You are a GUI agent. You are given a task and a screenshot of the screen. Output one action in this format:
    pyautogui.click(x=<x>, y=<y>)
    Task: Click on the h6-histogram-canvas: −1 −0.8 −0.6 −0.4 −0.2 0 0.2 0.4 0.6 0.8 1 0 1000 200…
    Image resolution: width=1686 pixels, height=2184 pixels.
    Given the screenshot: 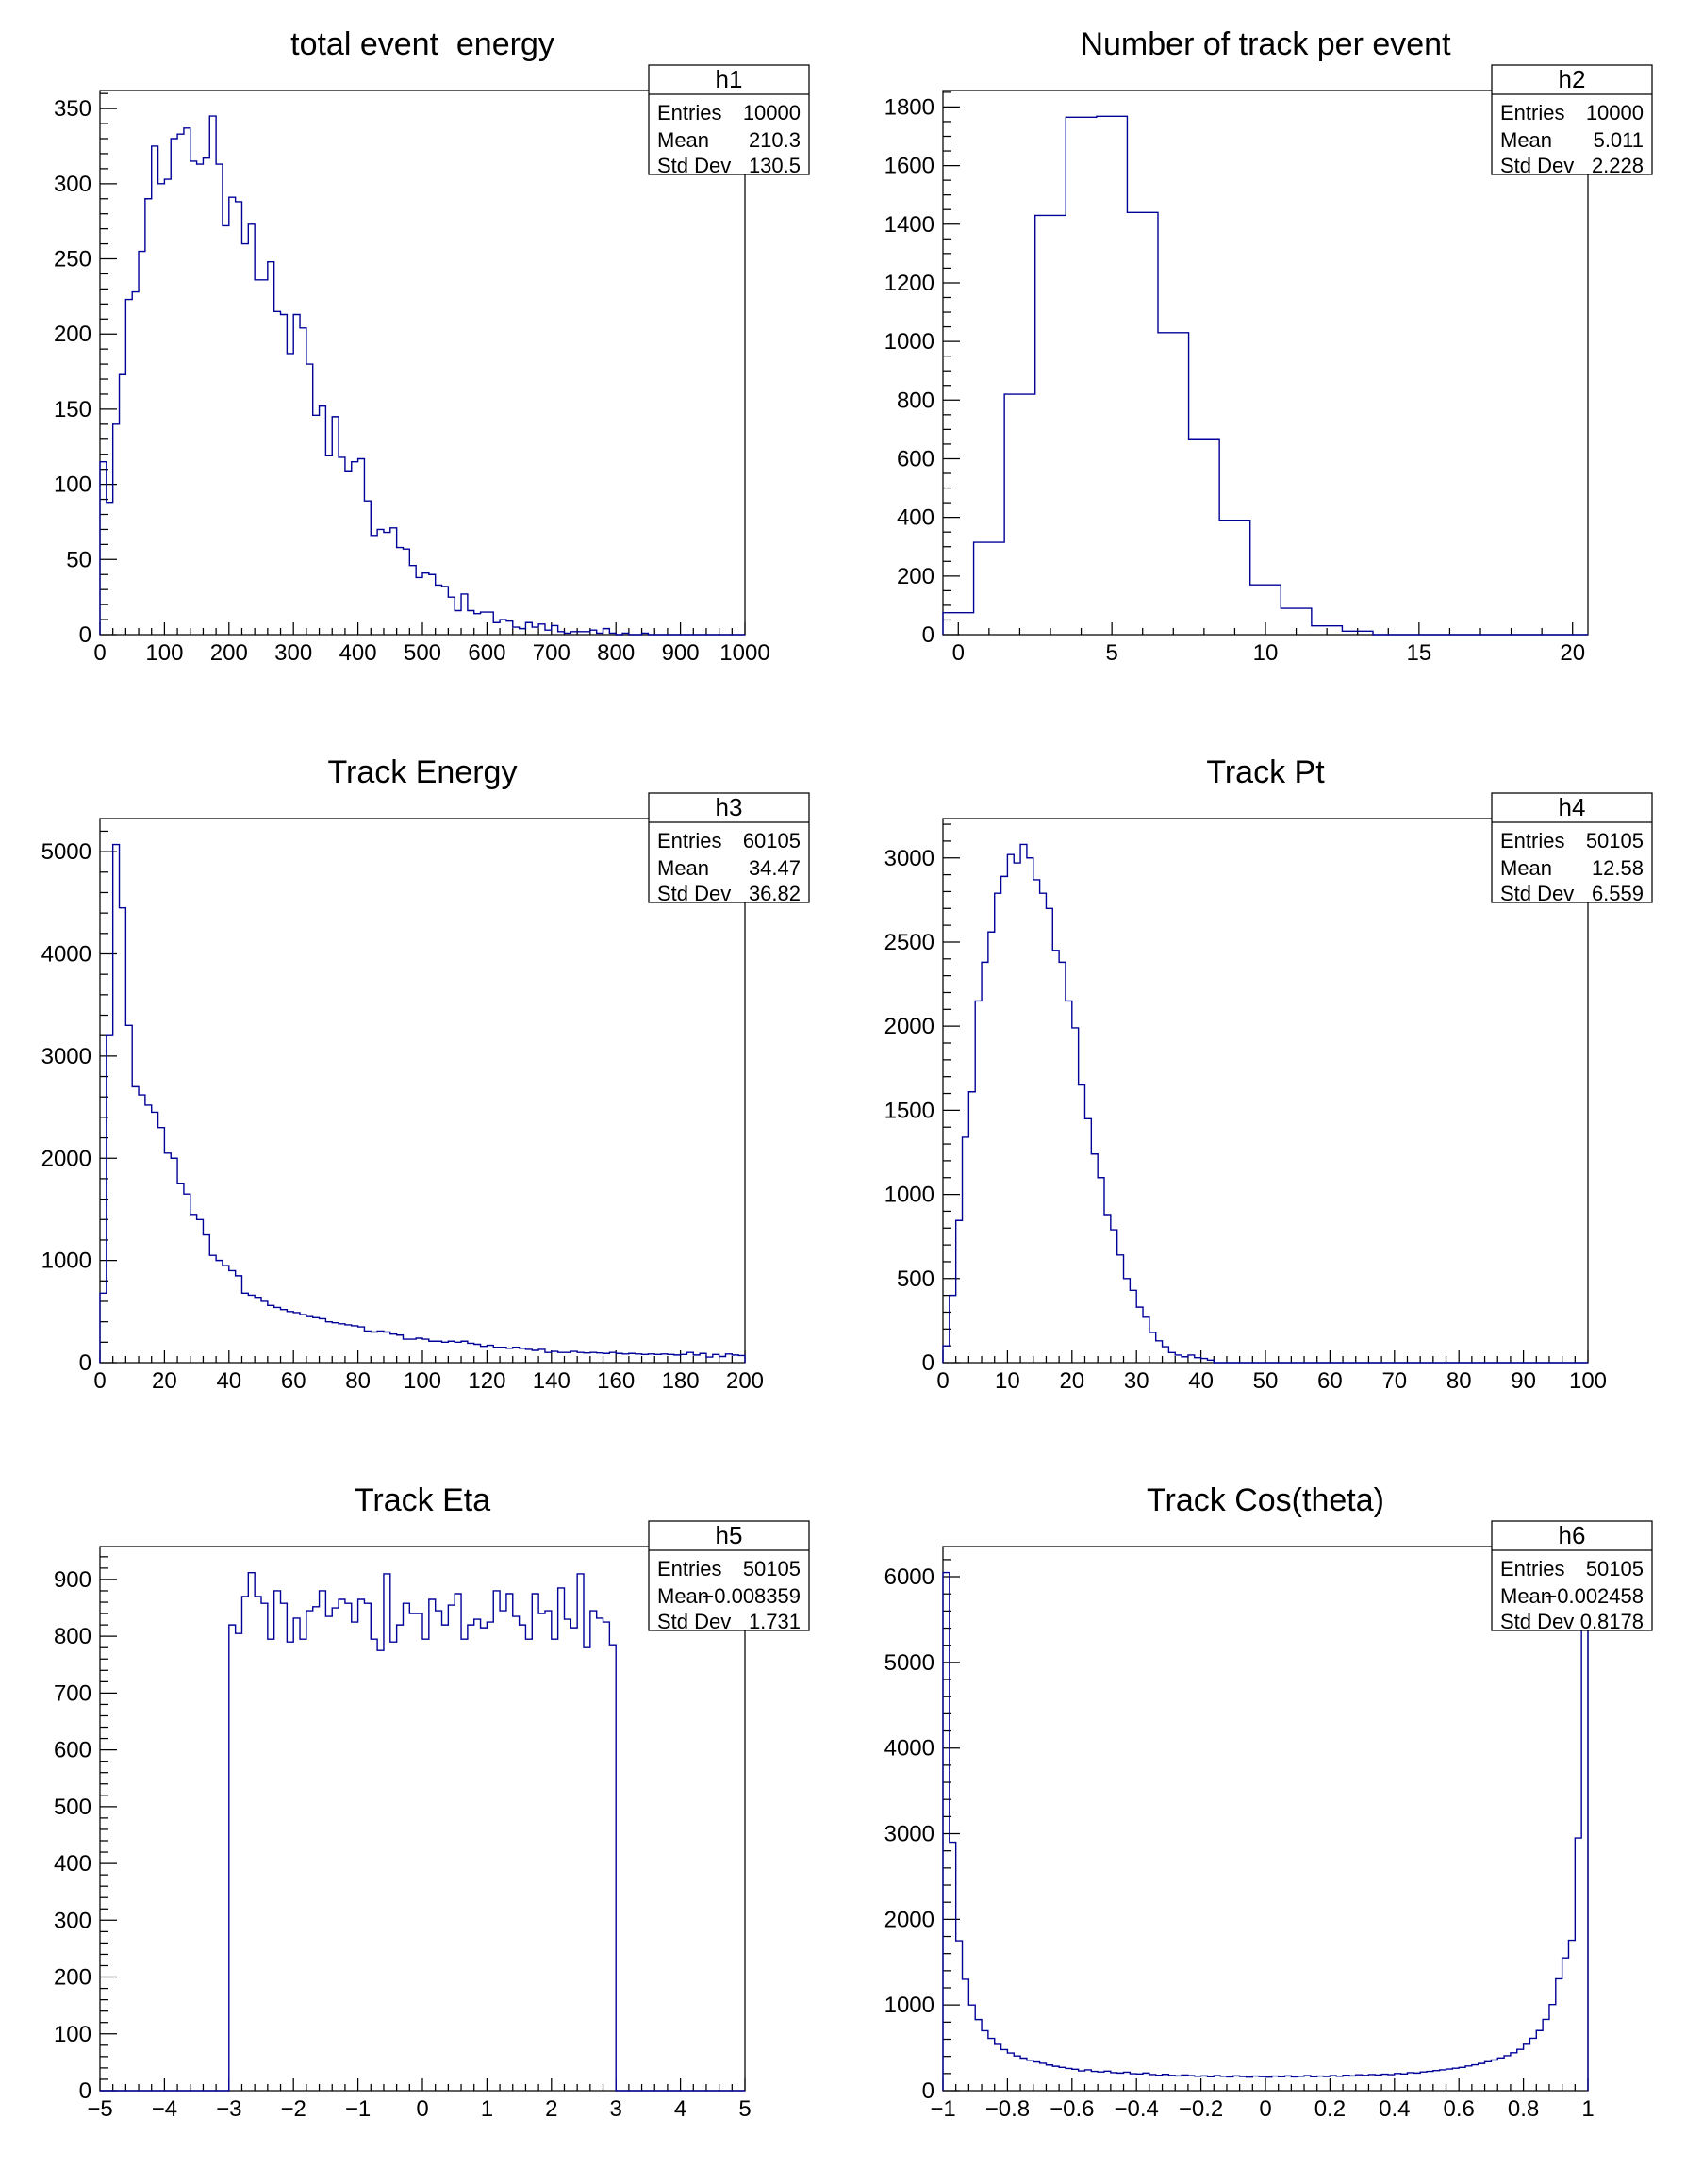 What is the action you would take?
    pyautogui.click(x=1268, y=1802)
    